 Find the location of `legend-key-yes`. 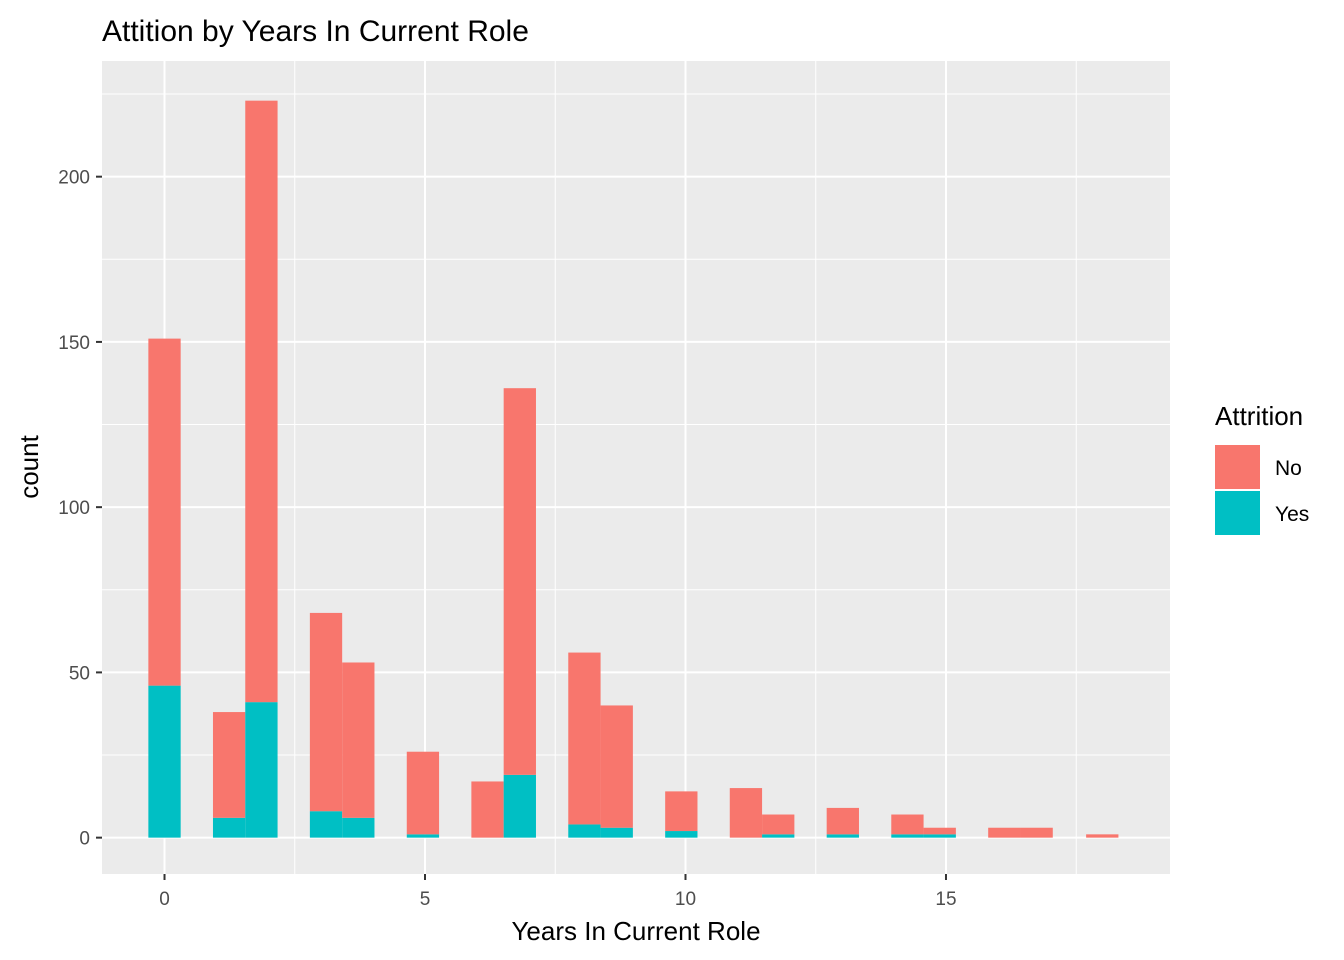

legend-key-yes is located at coordinates (1237, 513).